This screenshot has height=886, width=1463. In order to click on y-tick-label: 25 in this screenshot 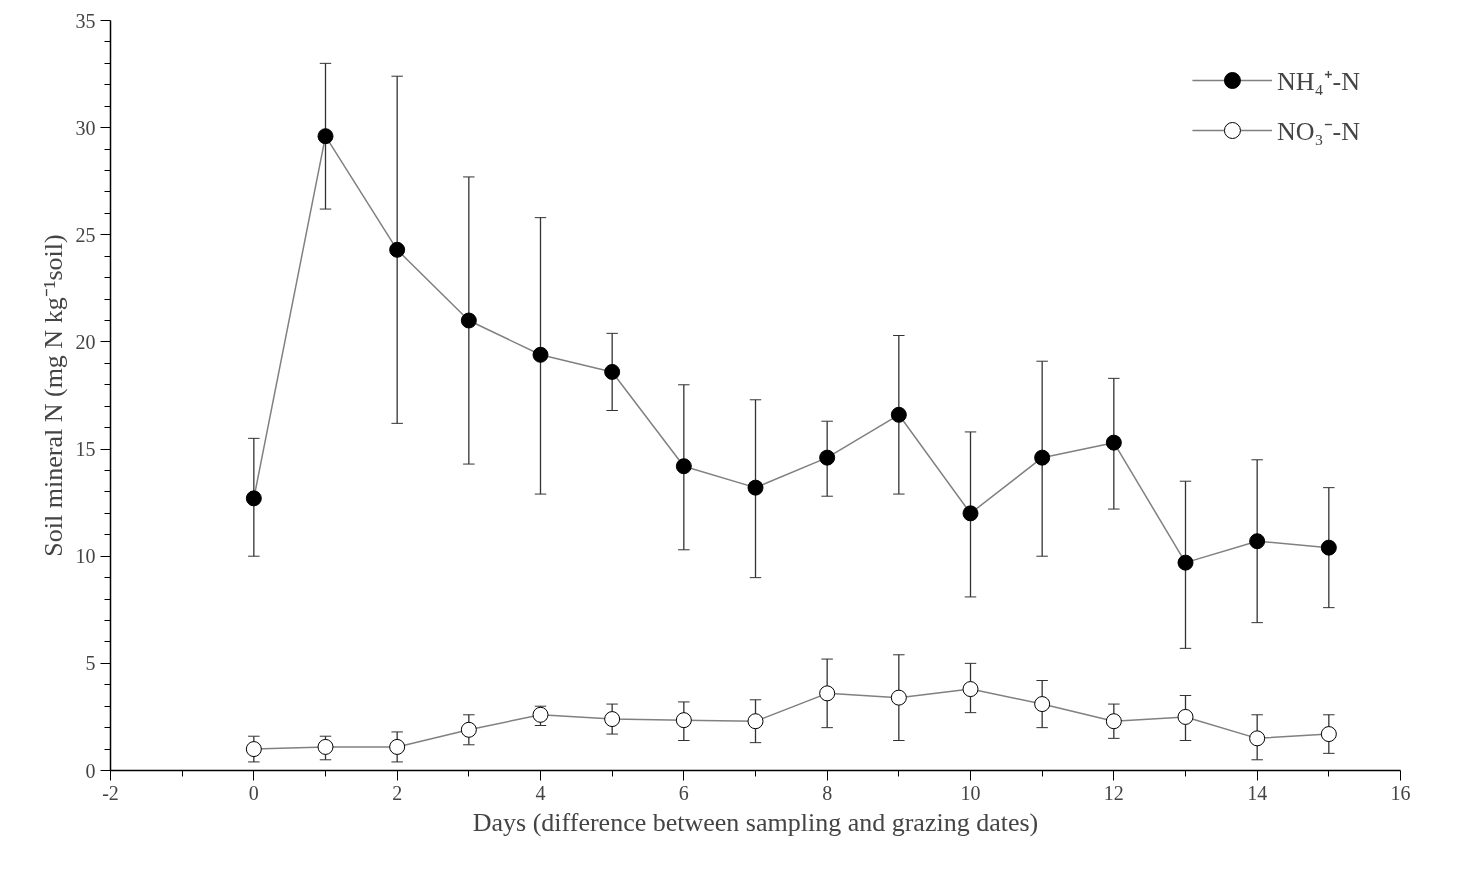, I will do `click(85, 234)`.